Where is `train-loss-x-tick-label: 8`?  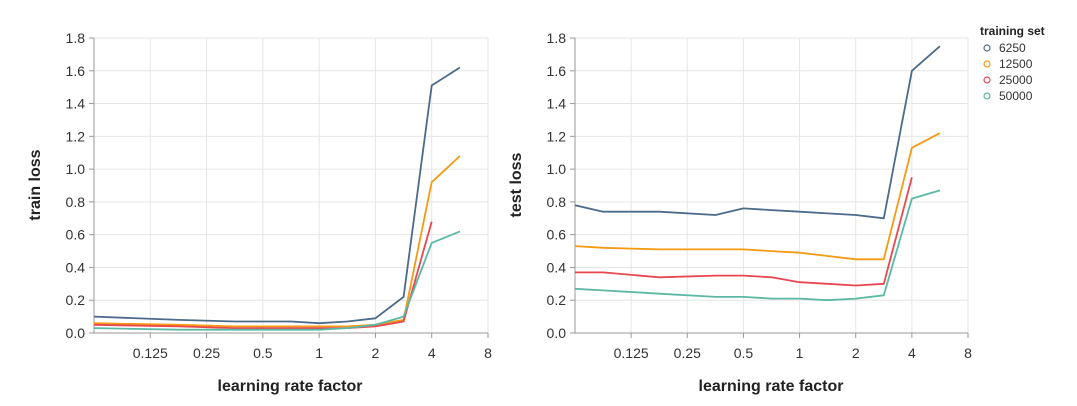 train-loss-x-tick-label: 8 is located at coordinates (488, 353).